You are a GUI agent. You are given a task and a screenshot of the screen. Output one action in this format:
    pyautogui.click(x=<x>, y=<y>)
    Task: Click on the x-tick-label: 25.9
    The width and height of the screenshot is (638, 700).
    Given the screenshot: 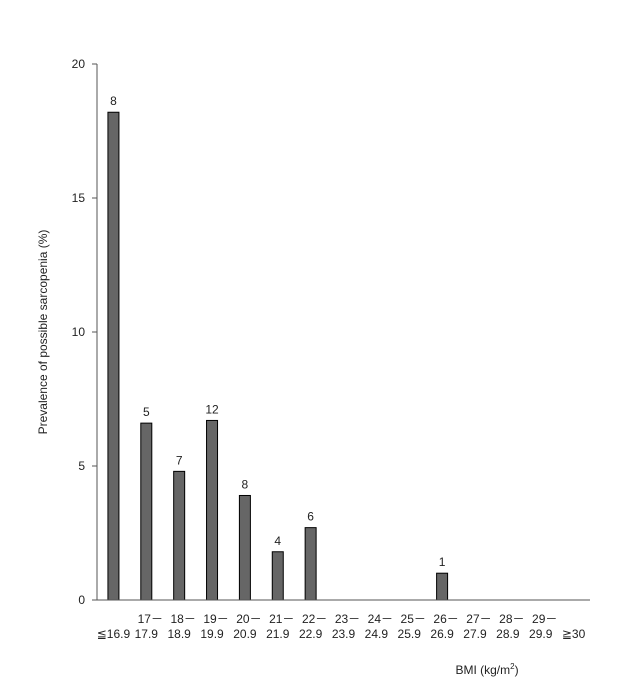 What is the action you would take?
    pyautogui.click(x=410, y=634)
    